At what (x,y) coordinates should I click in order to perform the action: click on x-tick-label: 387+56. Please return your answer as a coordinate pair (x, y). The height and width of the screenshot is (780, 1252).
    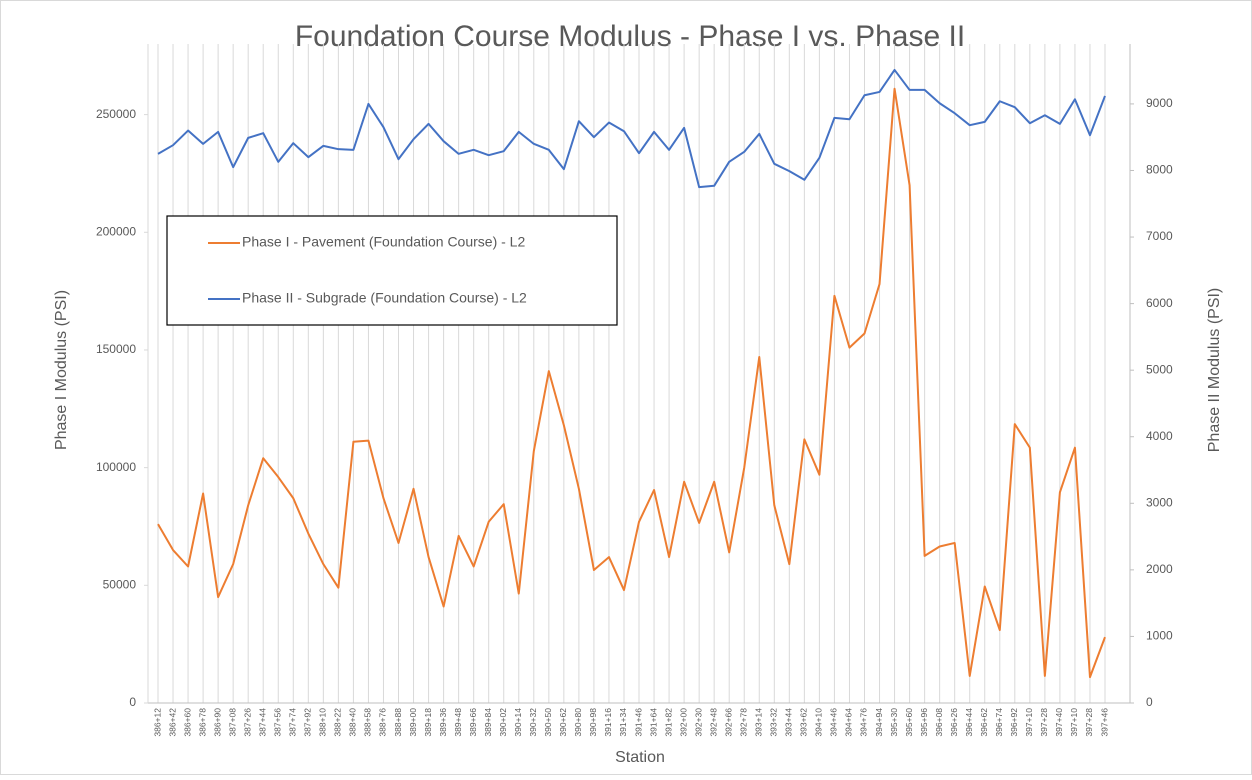
    Looking at the image, I should click on (278, 722).